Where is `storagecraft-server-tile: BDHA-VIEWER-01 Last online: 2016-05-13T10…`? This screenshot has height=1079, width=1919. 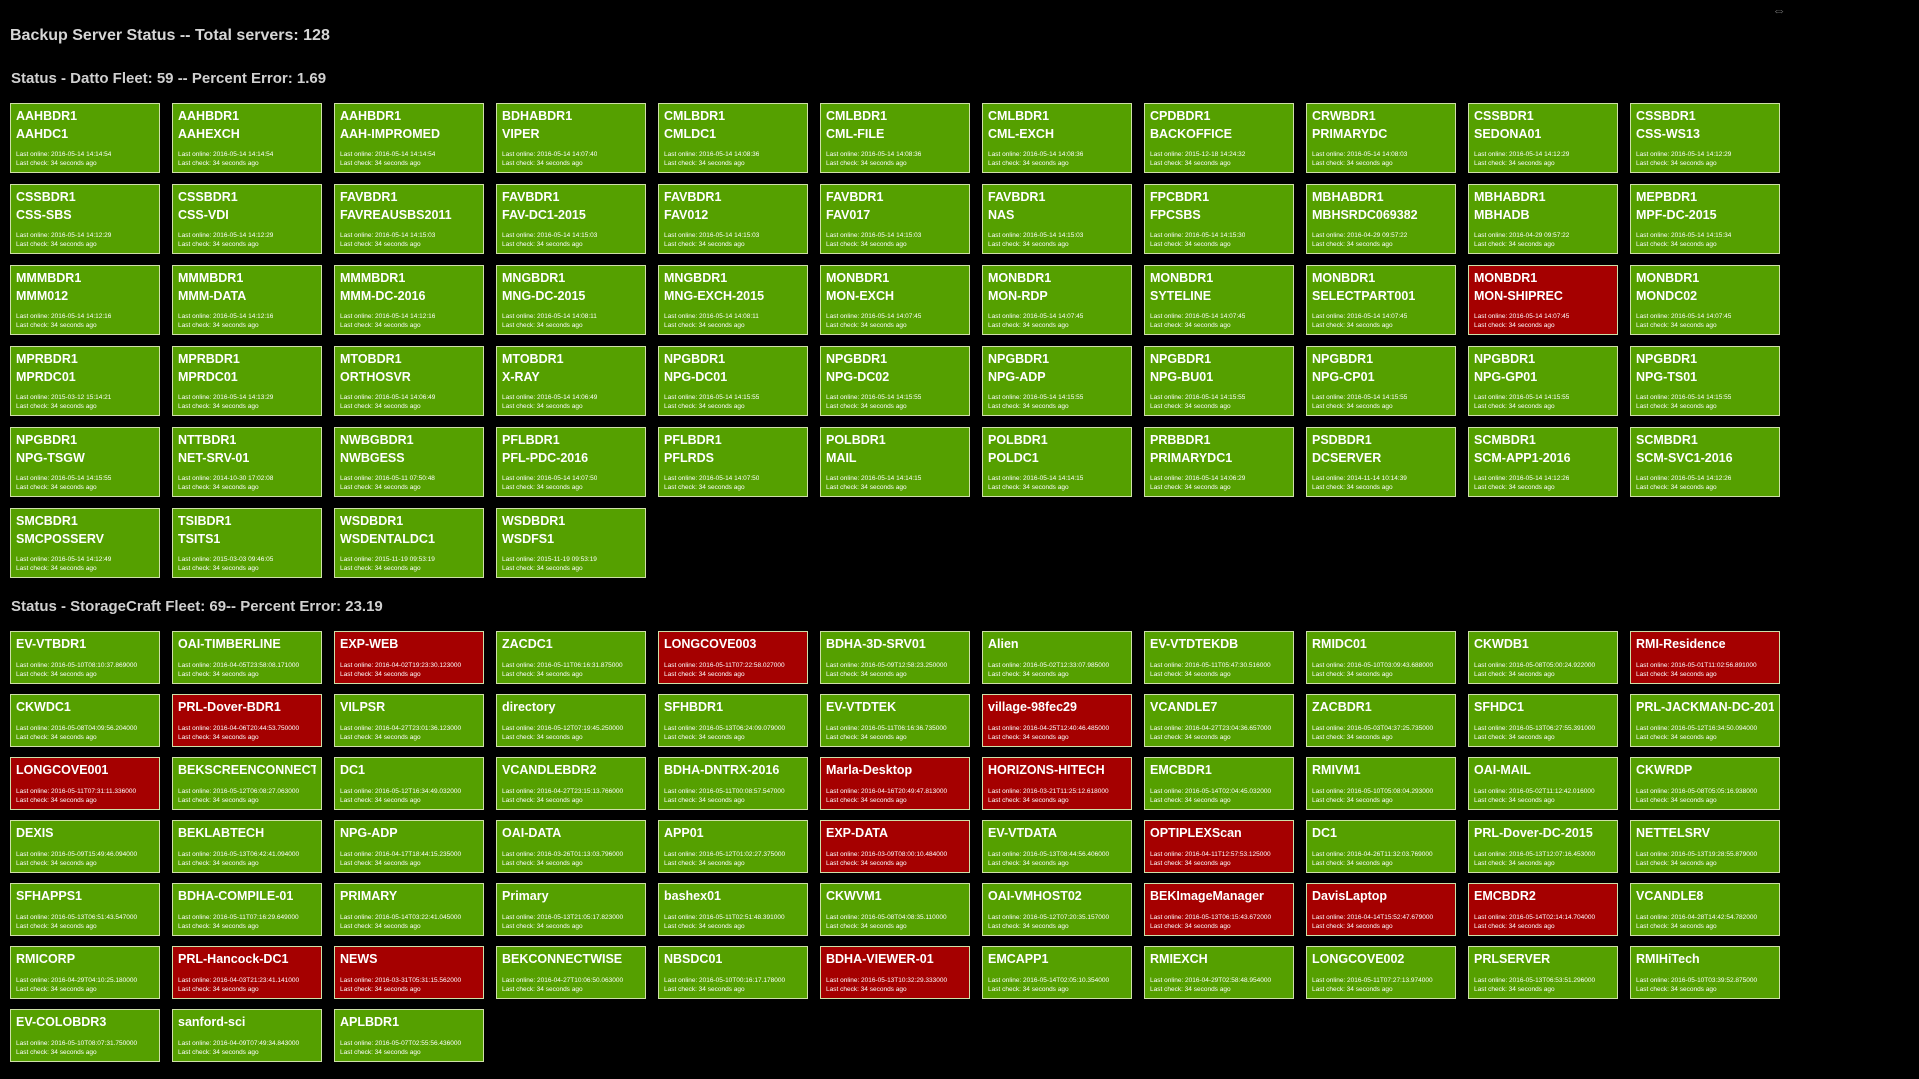
storagecraft-server-tile: BDHA-VIEWER-01 Last online: 2016-05-13T10… is located at coordinates (895, 972).